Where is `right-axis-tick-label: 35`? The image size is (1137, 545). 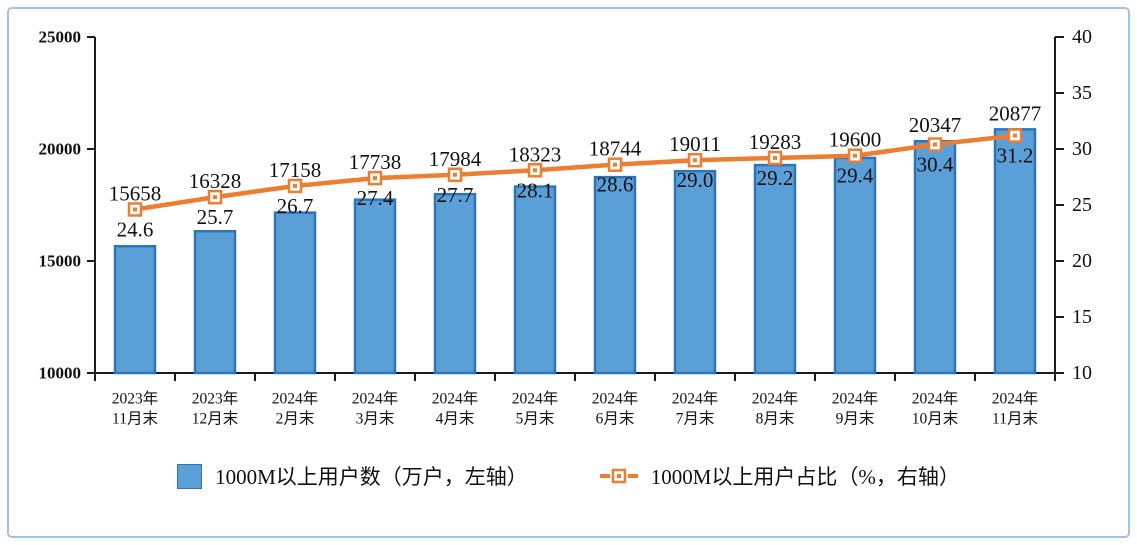
right-axis-tick-label: 35 is located at coordinates (1082, 93).